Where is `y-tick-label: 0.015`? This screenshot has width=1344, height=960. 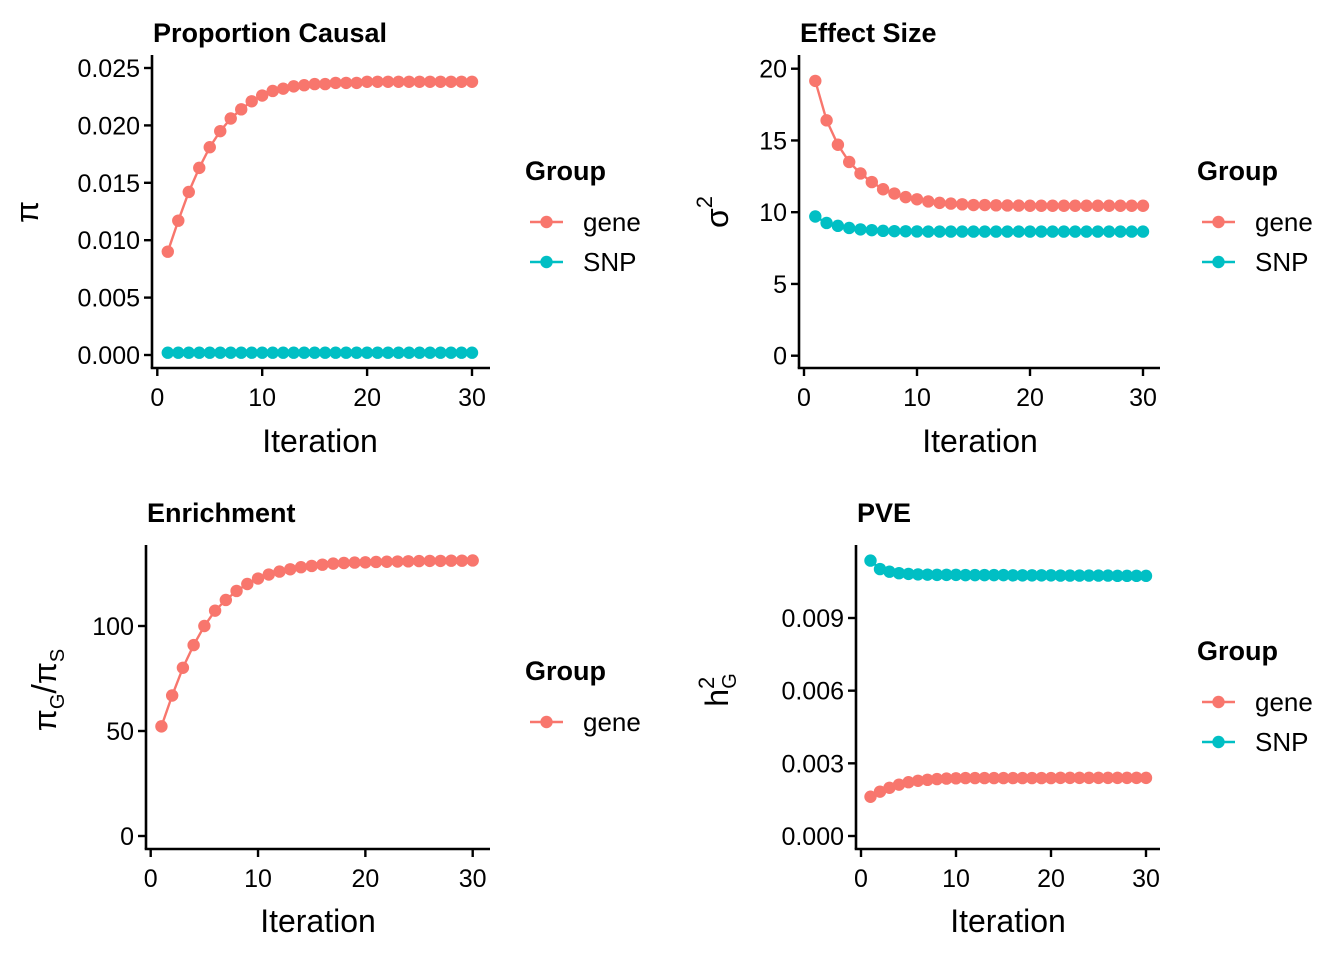
y-tick-label: 0.015 is located at coordinates (108, 184).